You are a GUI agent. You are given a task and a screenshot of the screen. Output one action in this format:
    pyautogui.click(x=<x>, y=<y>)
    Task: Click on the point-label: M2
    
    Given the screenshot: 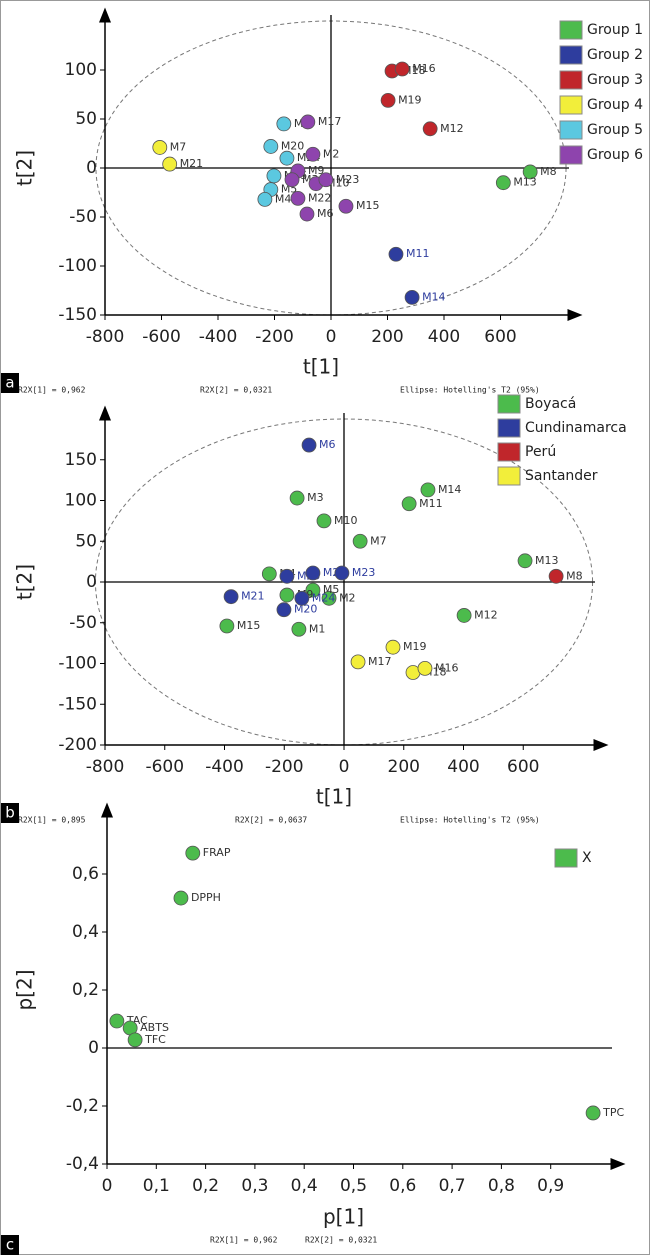 What is the action you would take?
    pyautogui.click(x=347, y=597)
    